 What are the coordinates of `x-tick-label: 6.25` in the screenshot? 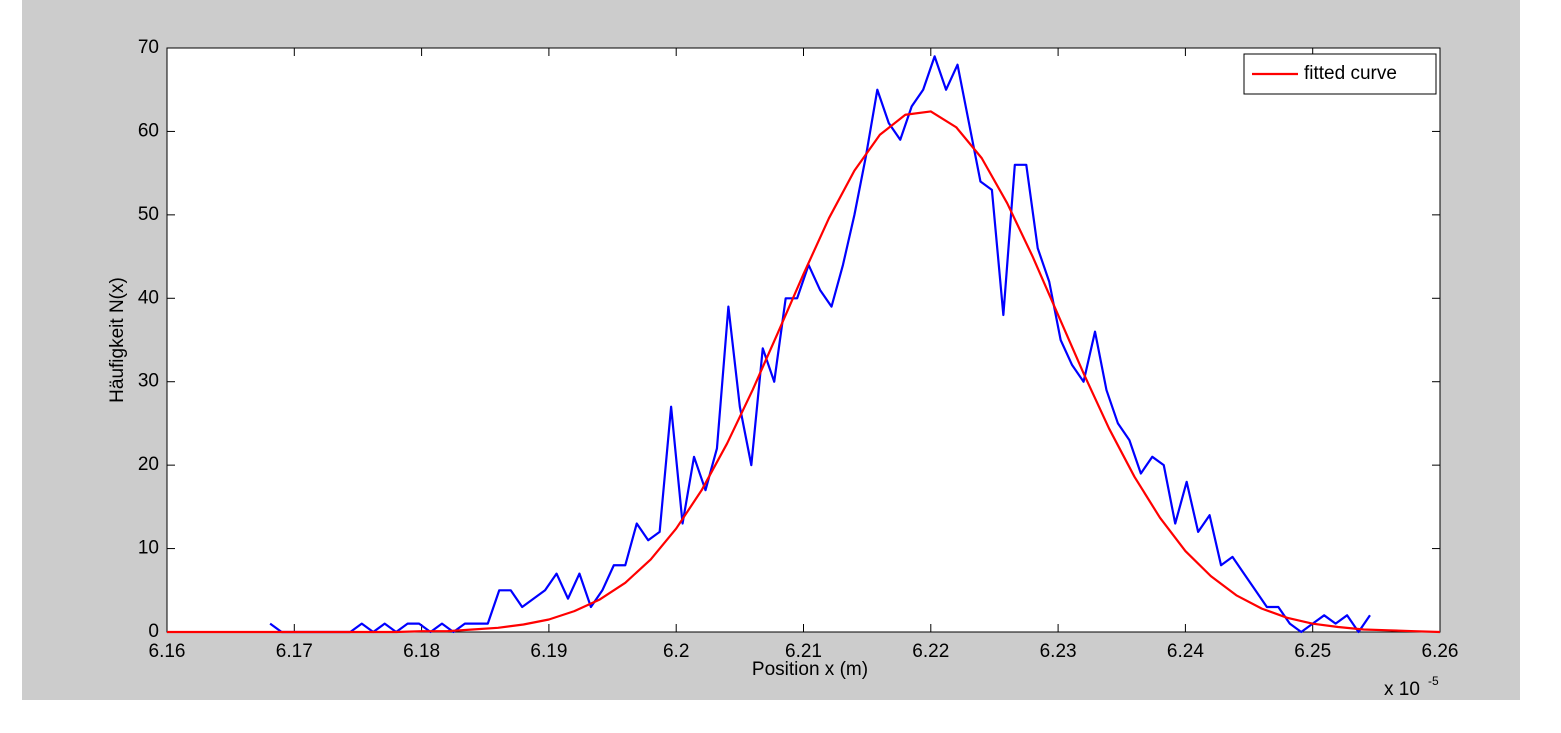 It's located at (1312, 651).